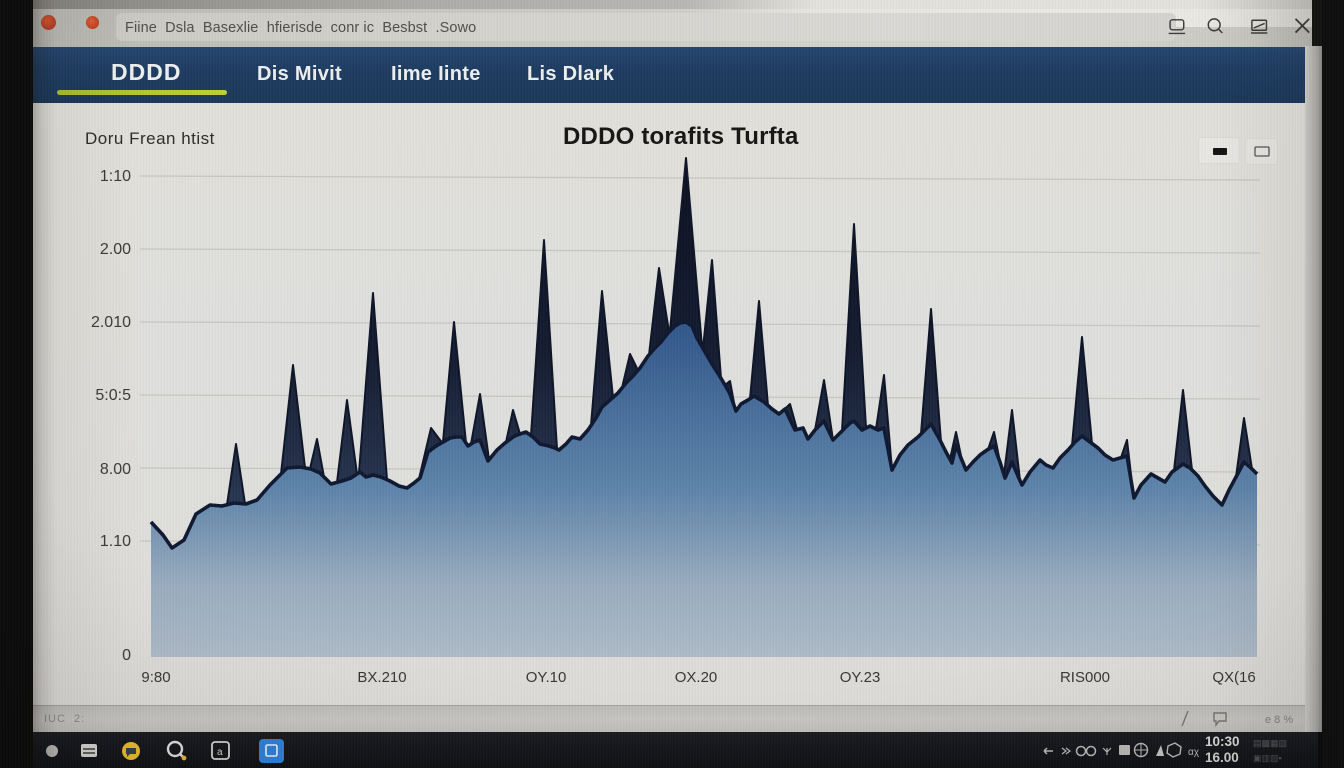  What do you see at coordinates (111, 322) in the screenshot?
I see `svg-text: 2.010` at bounding box center [111, 322].